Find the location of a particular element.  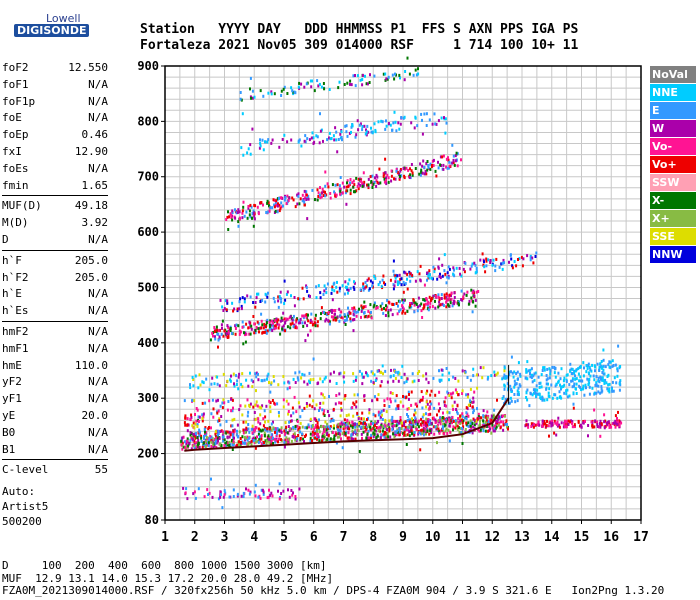

y-tick-label: 500 is located at coordinates (148, 287).